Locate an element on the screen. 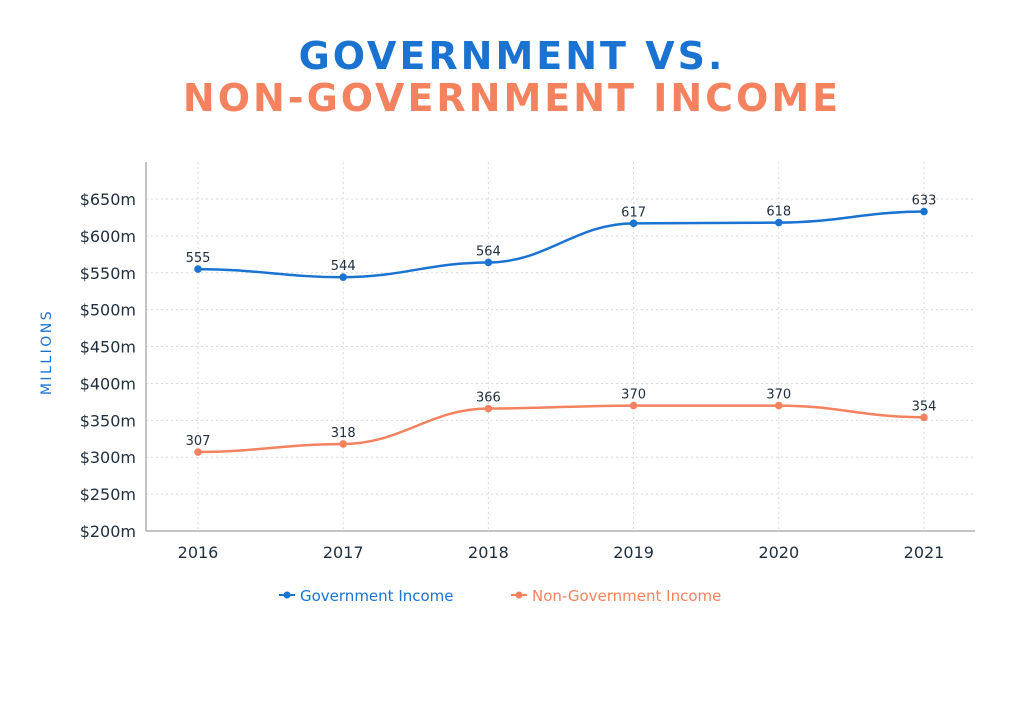 The width and height of the screenshot is (1024, 704). y-tick-label: $600m is located at coordinates (108, 236).